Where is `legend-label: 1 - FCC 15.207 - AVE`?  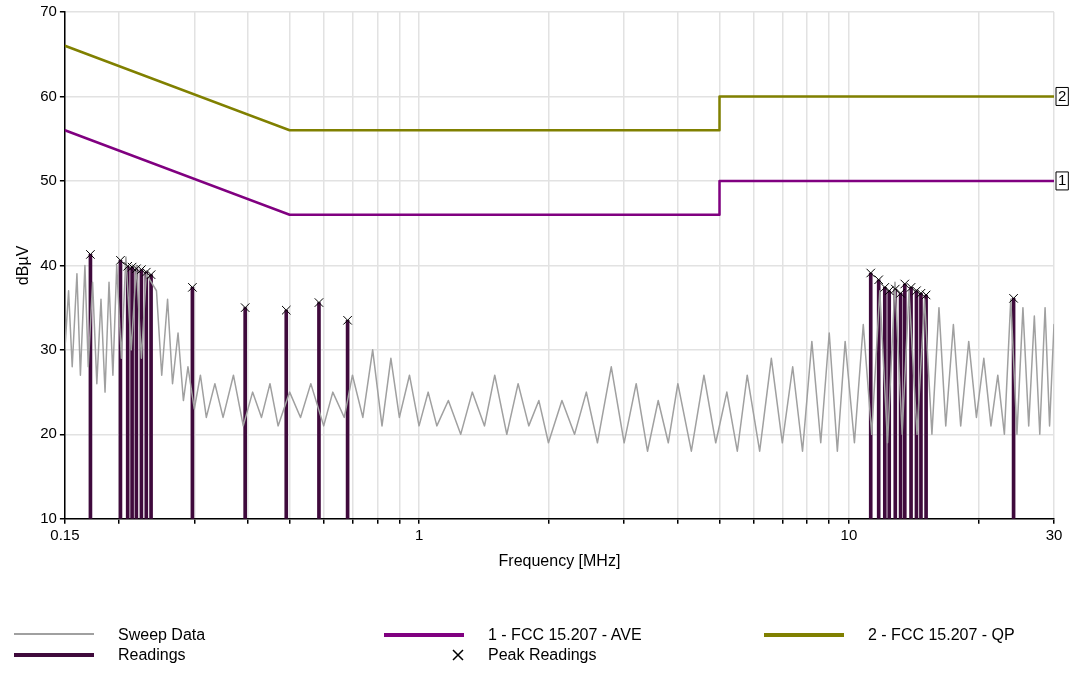
legend-label: 1 - FCC 15.207 - AVE is located at coordinates (565, 635).